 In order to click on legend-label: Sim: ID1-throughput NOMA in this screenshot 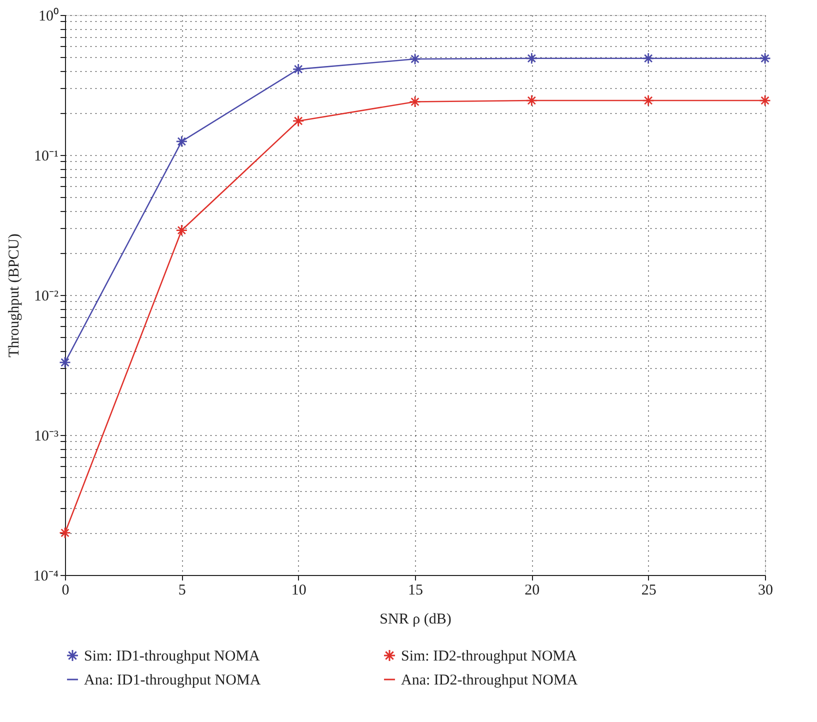, I will do `click(172, 656)`.